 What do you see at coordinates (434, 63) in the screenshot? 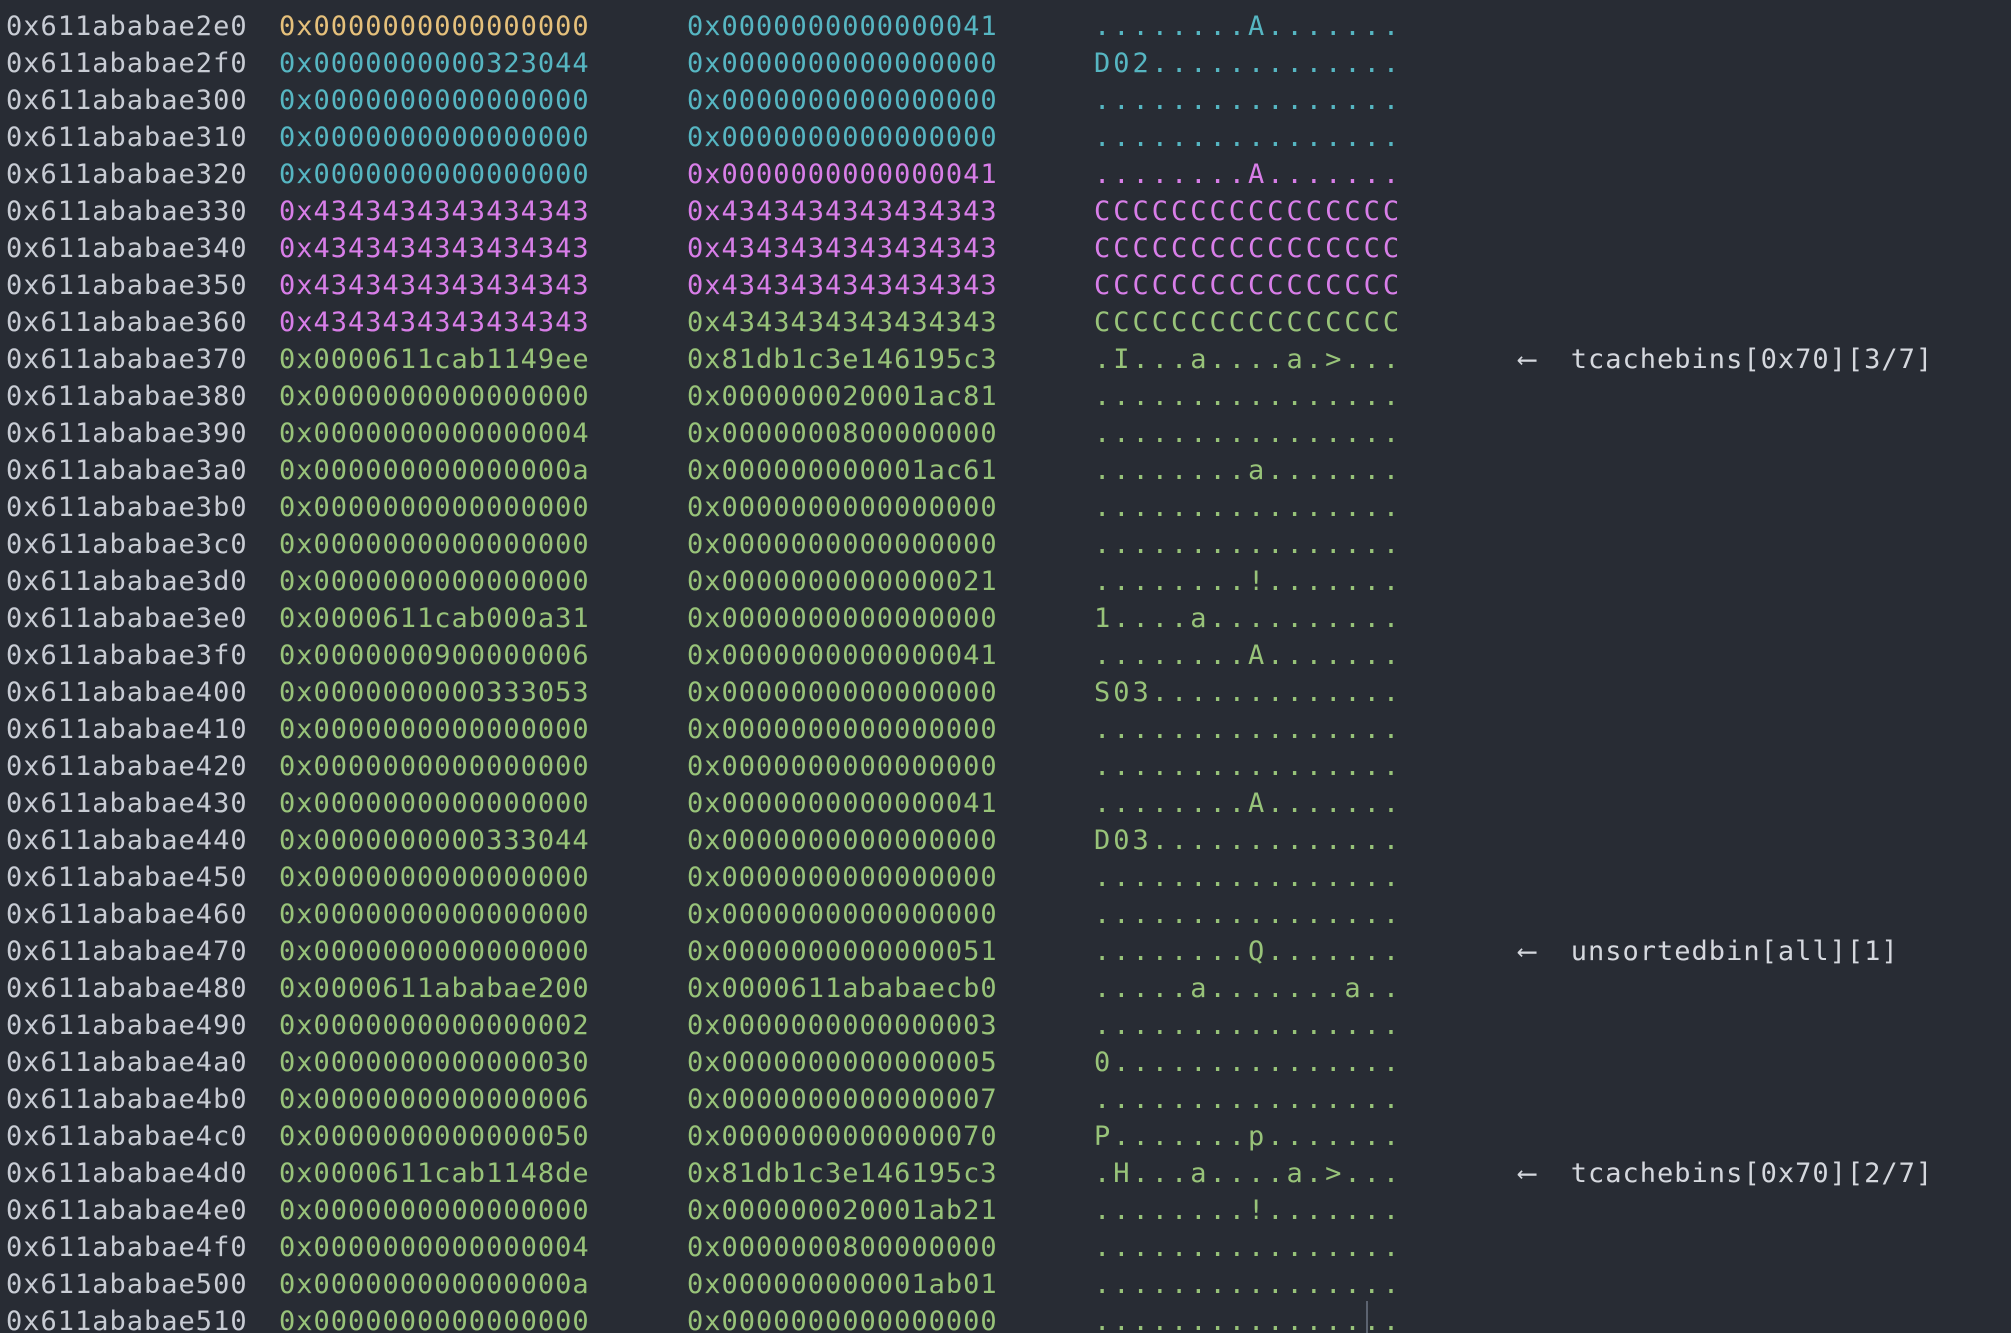
I see `heap-row-qword-1: 0x0000000000323044` at bounding box center [434, 63].